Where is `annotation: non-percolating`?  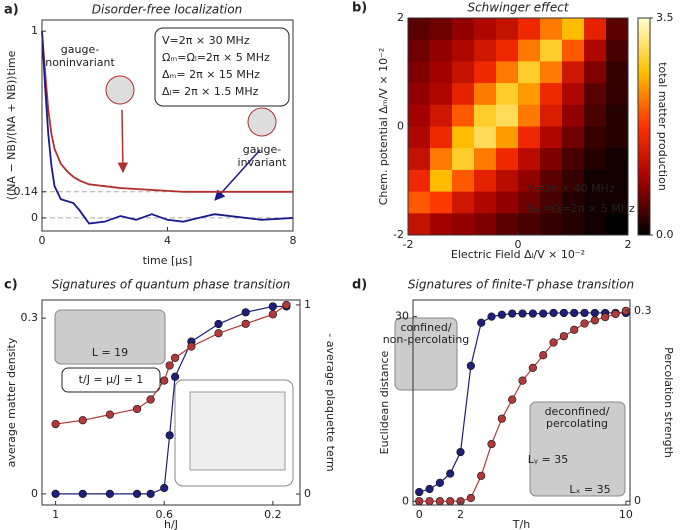
annotation: non-percolating is located at coordinates (426, 339).